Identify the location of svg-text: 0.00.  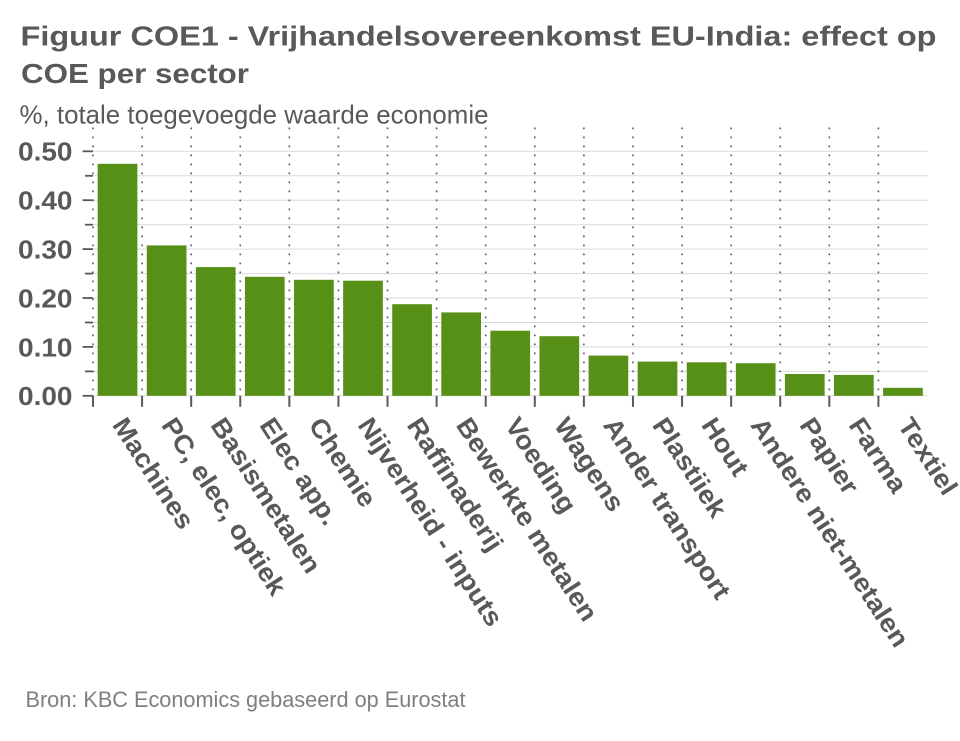
(45, 396).